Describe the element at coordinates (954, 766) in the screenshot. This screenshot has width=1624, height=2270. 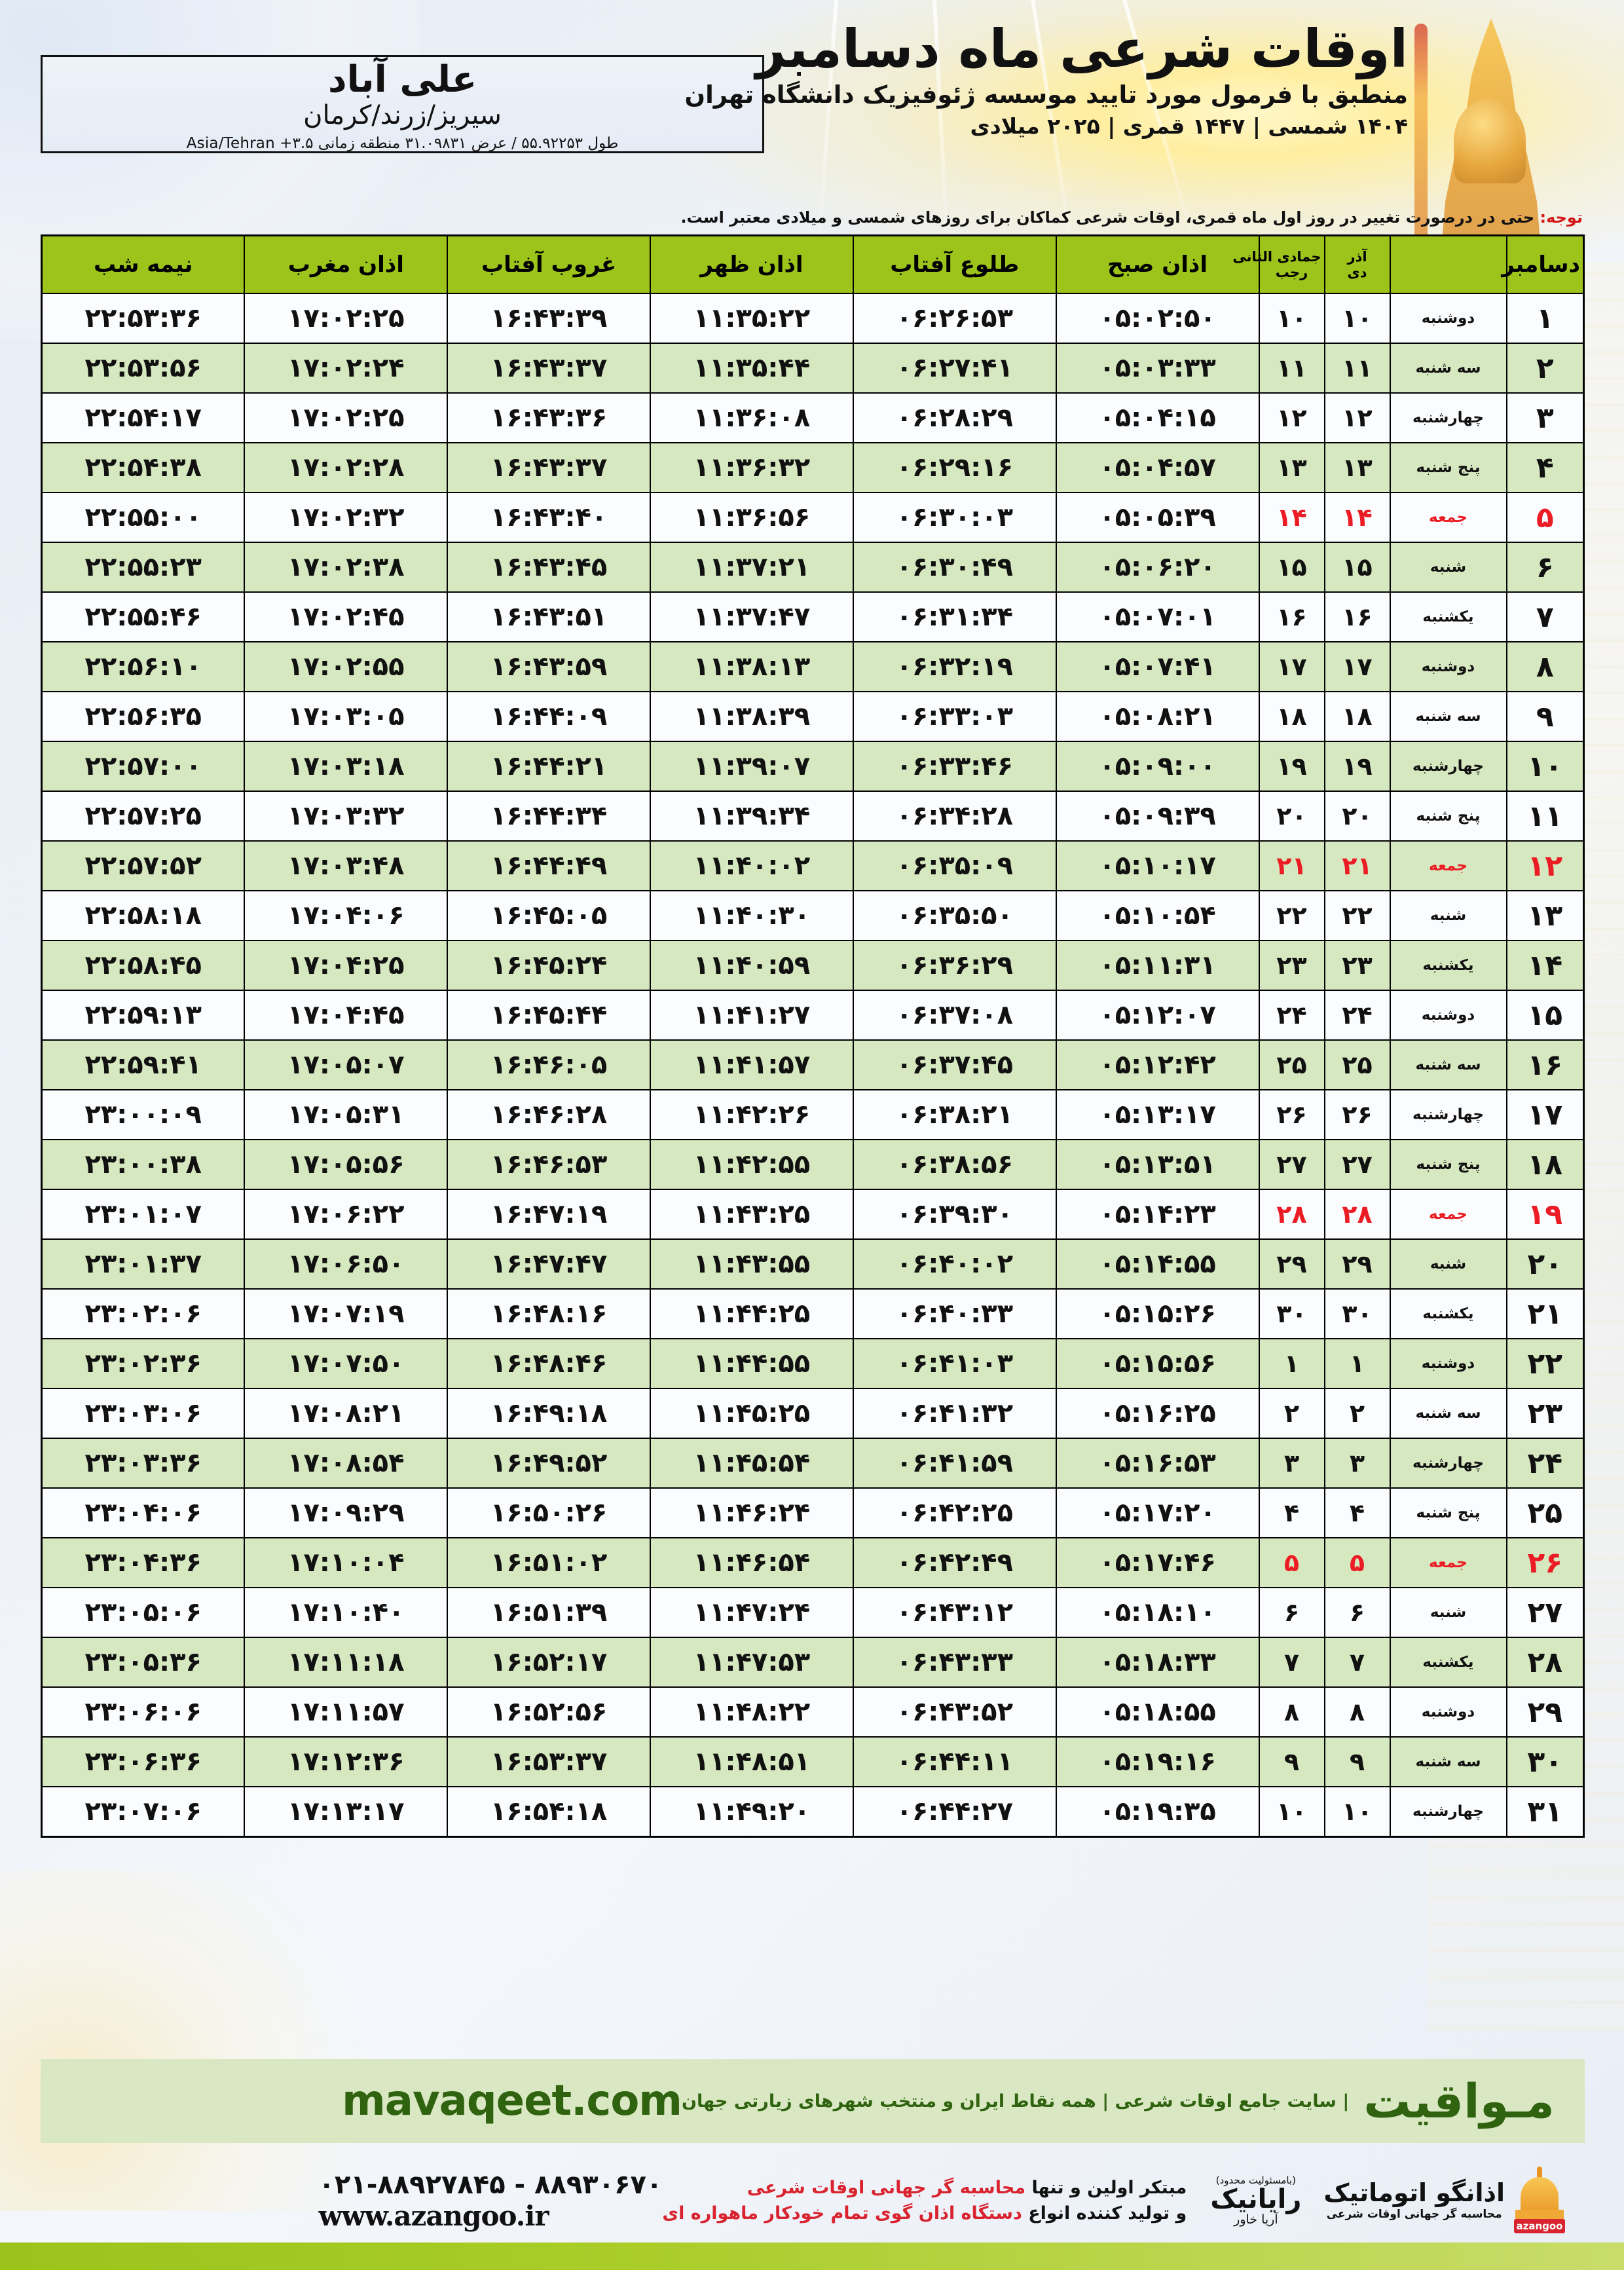
I see `cell-sunrise: ۰۶:۳۳:۴۶` at that location.